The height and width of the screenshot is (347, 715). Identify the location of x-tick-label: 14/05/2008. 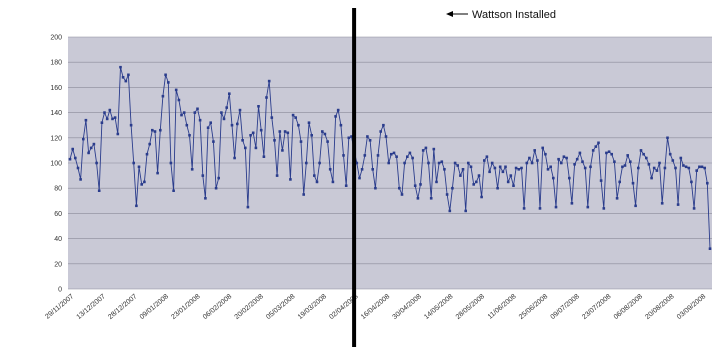
(438, 307).